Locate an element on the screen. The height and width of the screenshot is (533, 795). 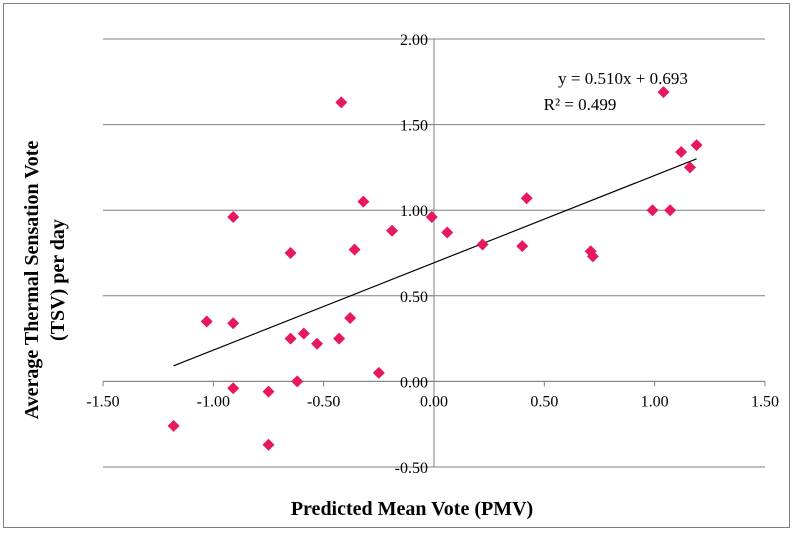
y-tick-label: 1.00 is located at coordinates (414, 211).